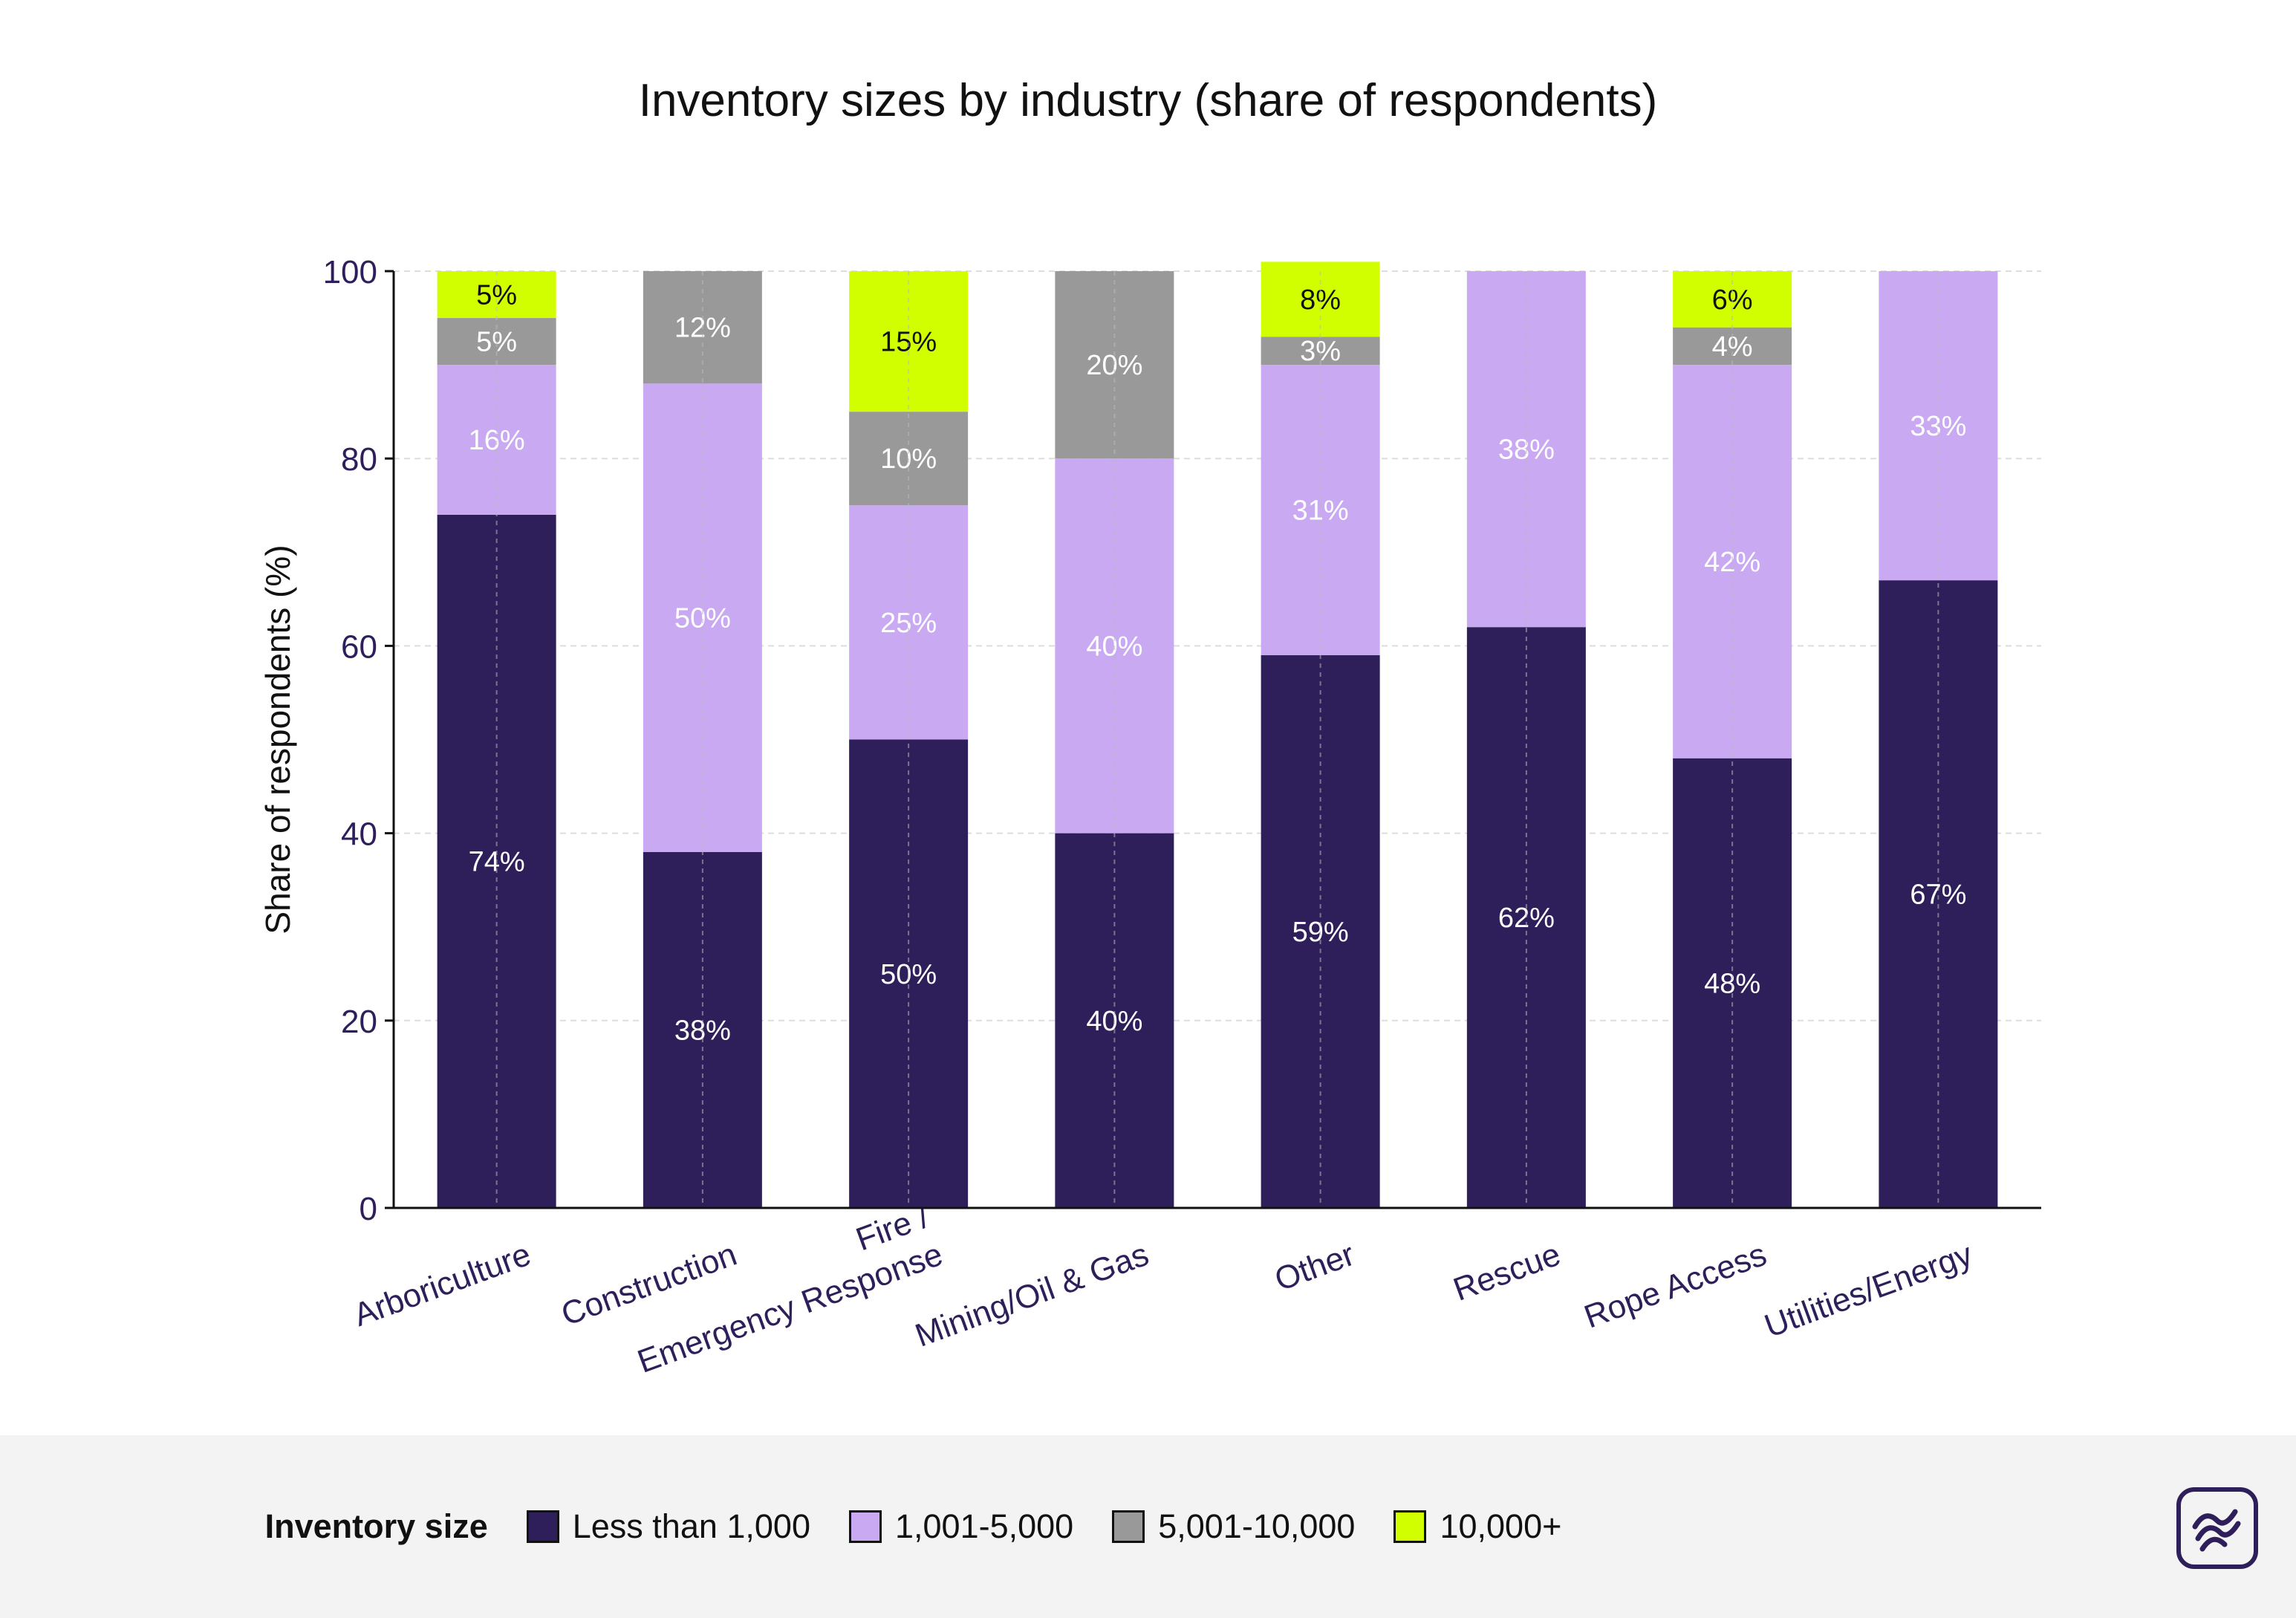 This screenshot has height=1618, width=2296. I want to click on x-tick-label-group: Mining/Oil & Gas, so click(1032, 1295).